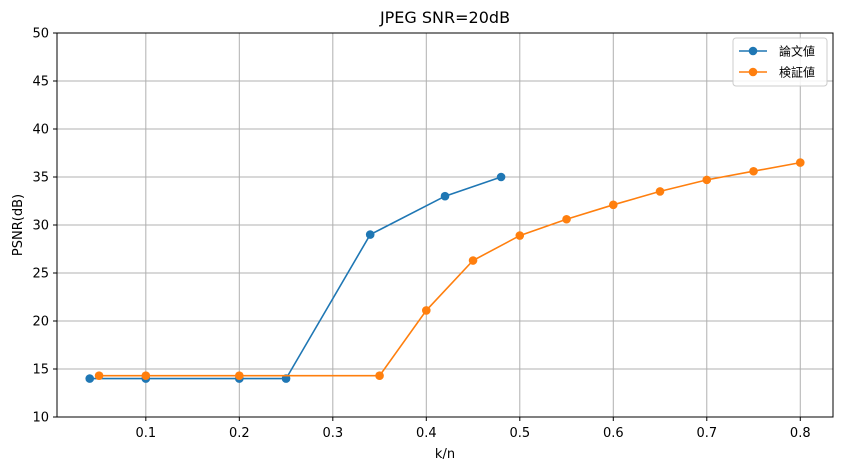 Image resolution: width=841 pixels, height=470 pixels. Describe the element at coordinates (145, 433) in the screenshot. I see `x-tick-label: 0.1` at that location.